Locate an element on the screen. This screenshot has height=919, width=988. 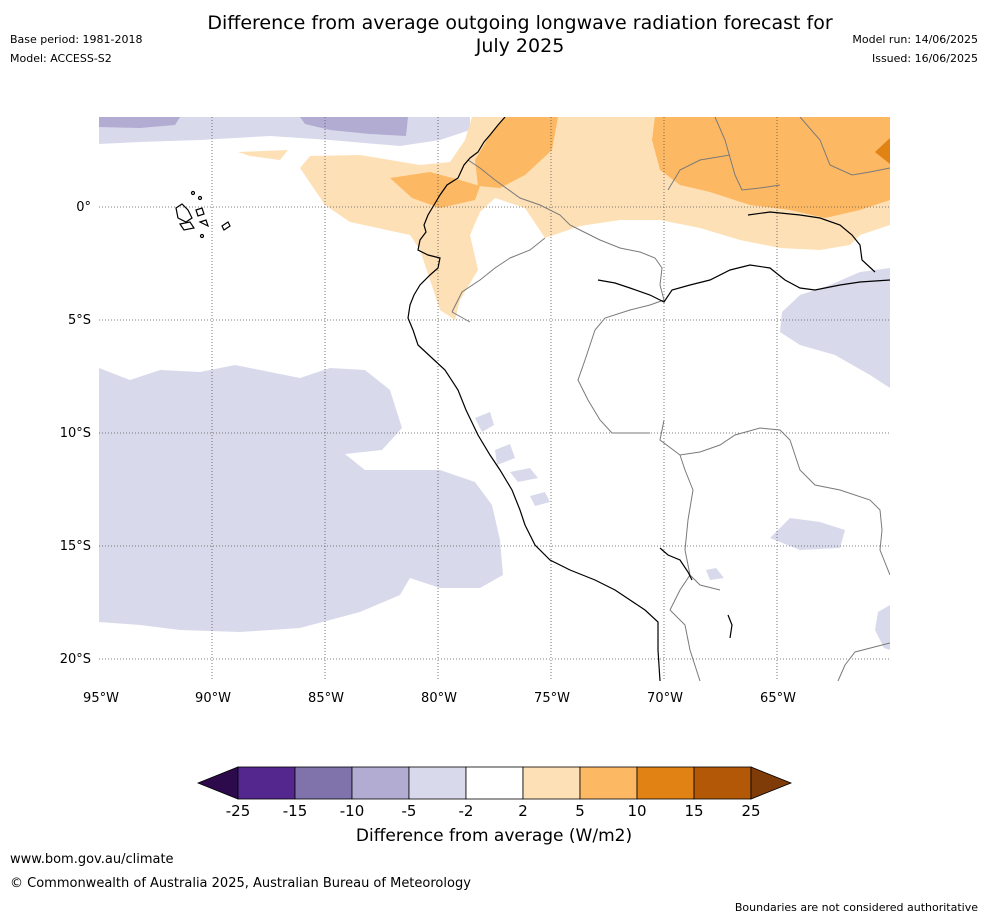
lon-label-80w: 80°W is located at coordinates (439, 698).